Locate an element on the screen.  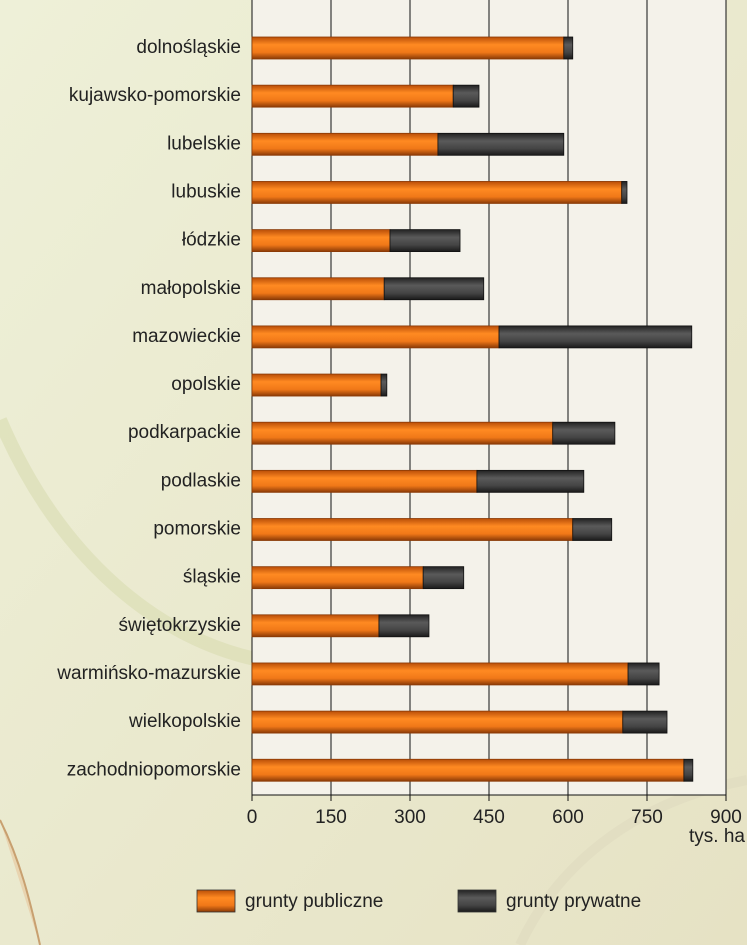
legend-label: grunty prywatne is located at coordinates (573, 901).